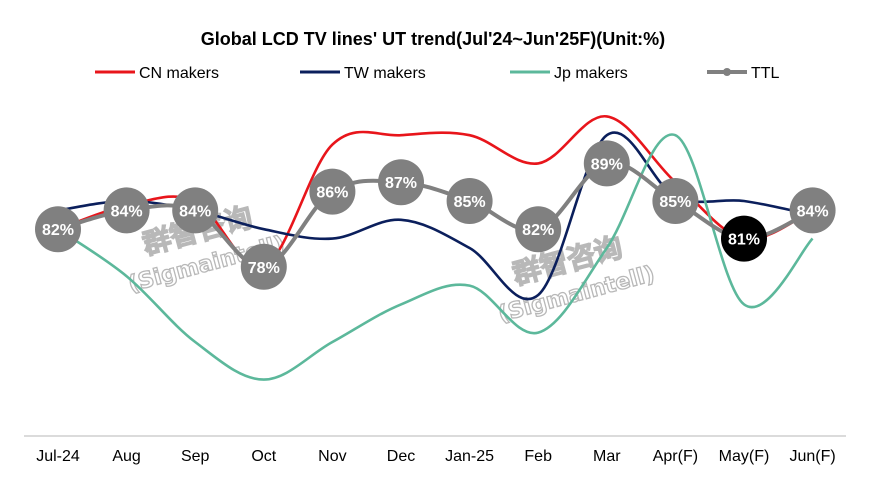 Image resolution: width=871 pixels, height=496 pixels. What do you see at coordinates (58, 456) in the screenshot?
I see `x-tick-label: Jul-24` at bounding box center [58, 456].